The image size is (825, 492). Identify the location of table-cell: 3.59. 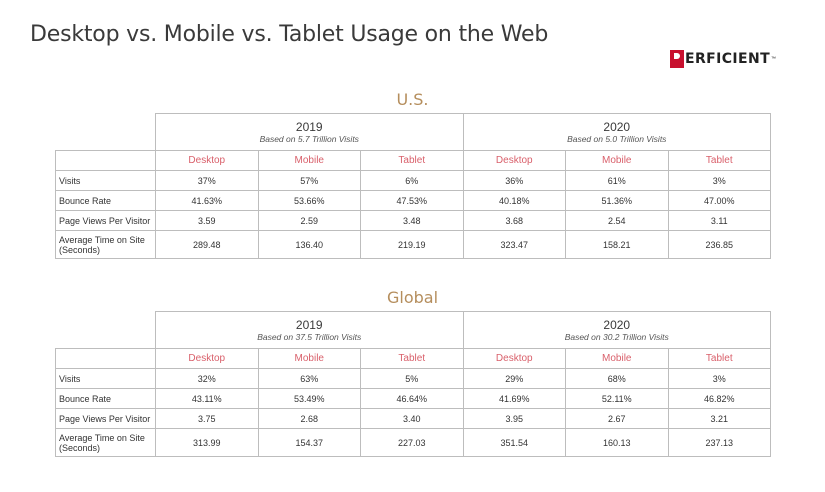
(207, 220).